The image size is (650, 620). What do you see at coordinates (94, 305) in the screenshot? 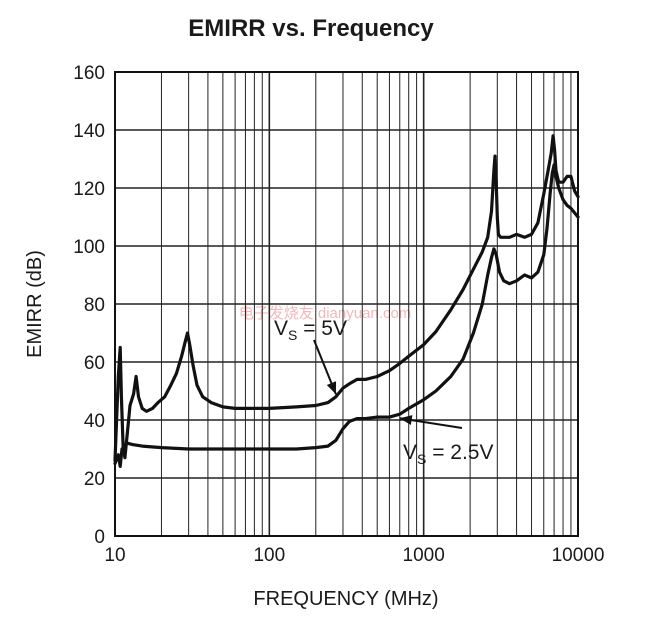
I see `y-tick-label: 80` at bounding box center [94, 305].